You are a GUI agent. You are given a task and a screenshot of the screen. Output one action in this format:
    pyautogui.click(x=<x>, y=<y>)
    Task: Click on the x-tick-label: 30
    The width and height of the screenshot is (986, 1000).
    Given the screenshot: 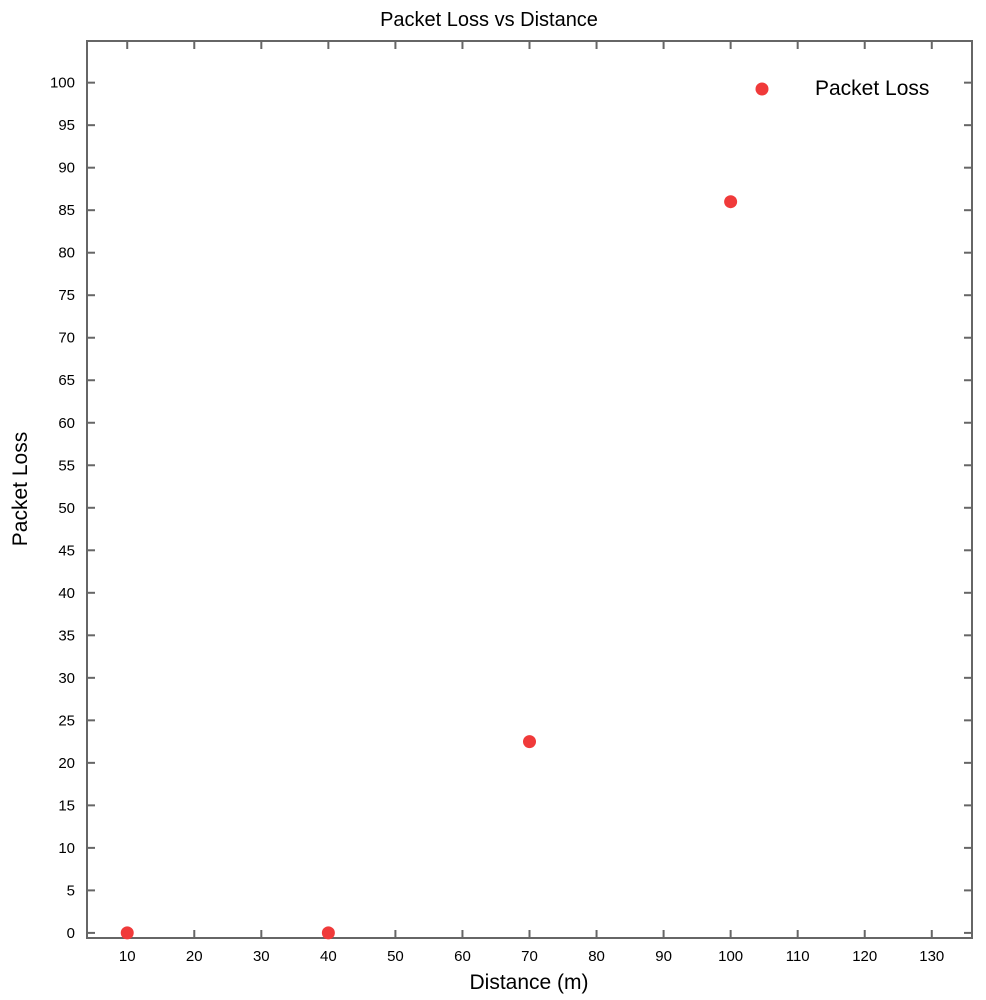 What is the action you would take?
    pyautogui.click(x=261, y=956)
    